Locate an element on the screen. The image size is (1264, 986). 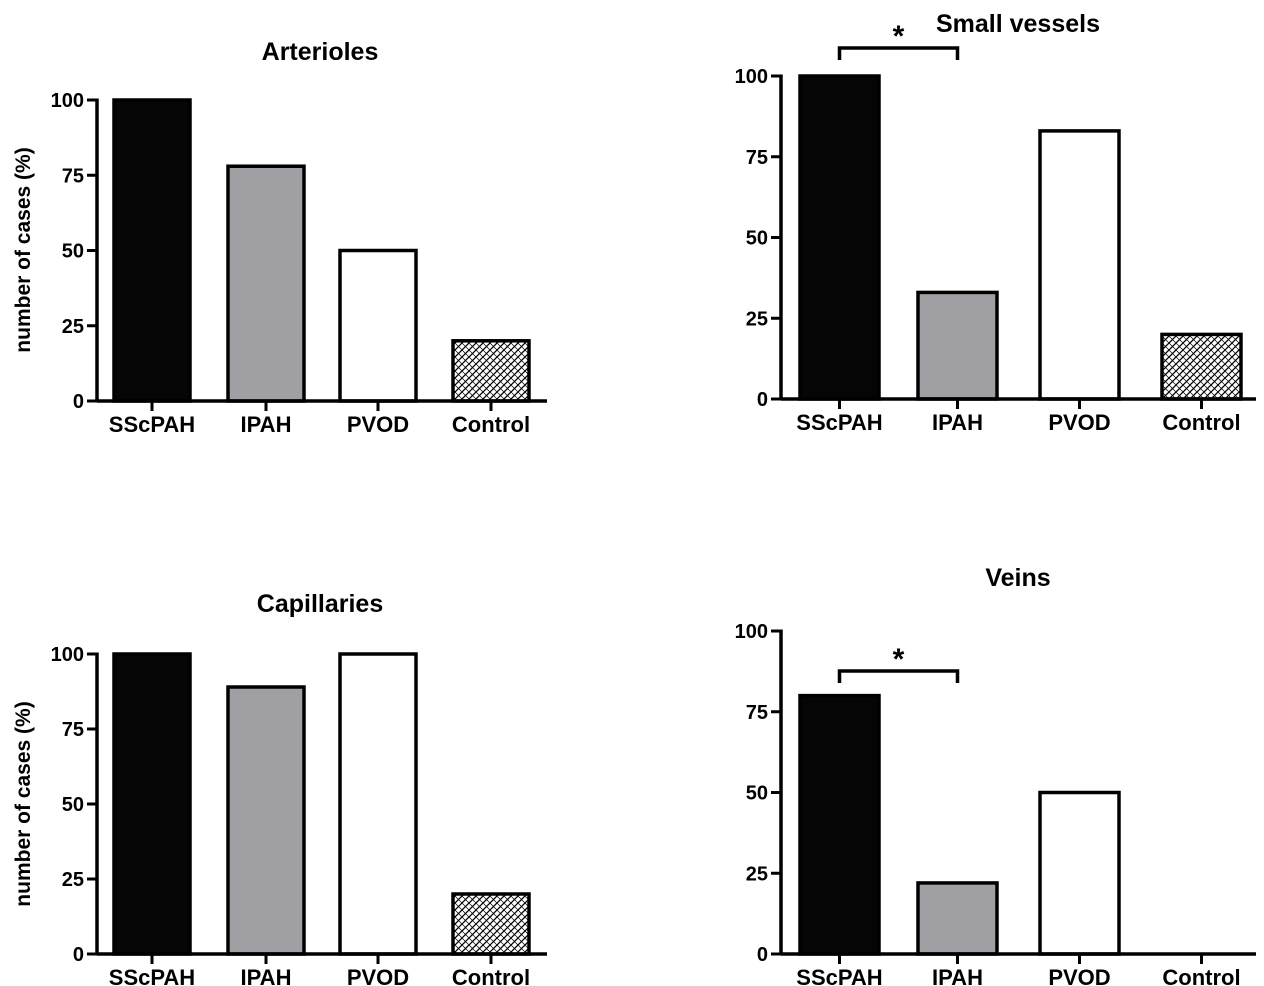
chart1-bar-sscpah is located at coordinates (152, 250).